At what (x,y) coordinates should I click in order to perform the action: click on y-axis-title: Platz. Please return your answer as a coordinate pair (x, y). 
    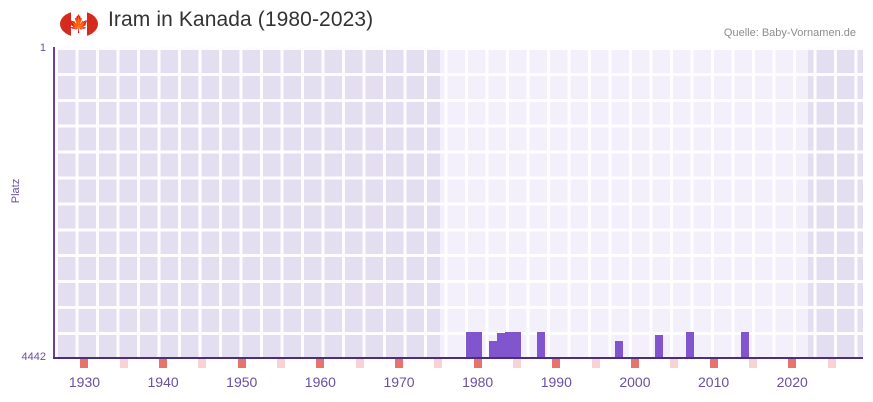
    Looking at the image, I should click on (16, 191).